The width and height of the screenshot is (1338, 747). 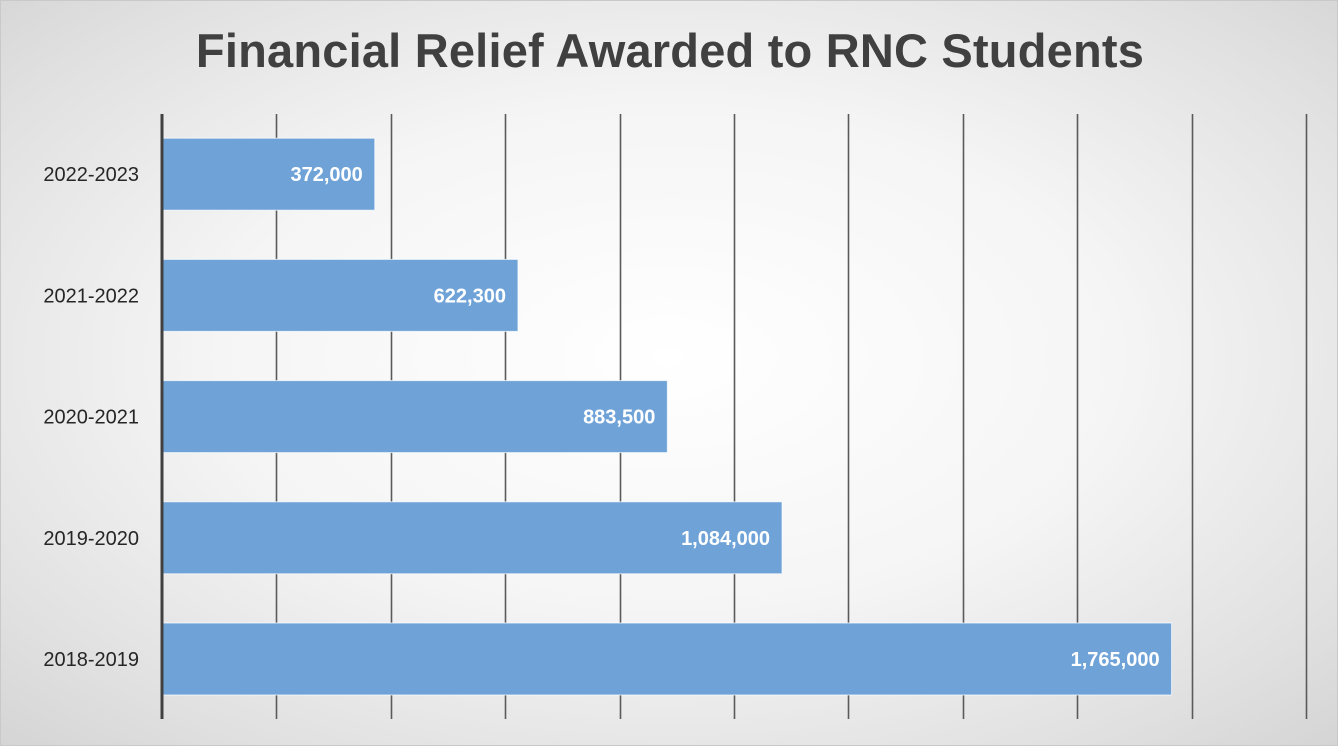 What do you see at coordinates (470, 296) in the screenshot?
I see `data-label: 622,300` at bounding box center [470, 296].